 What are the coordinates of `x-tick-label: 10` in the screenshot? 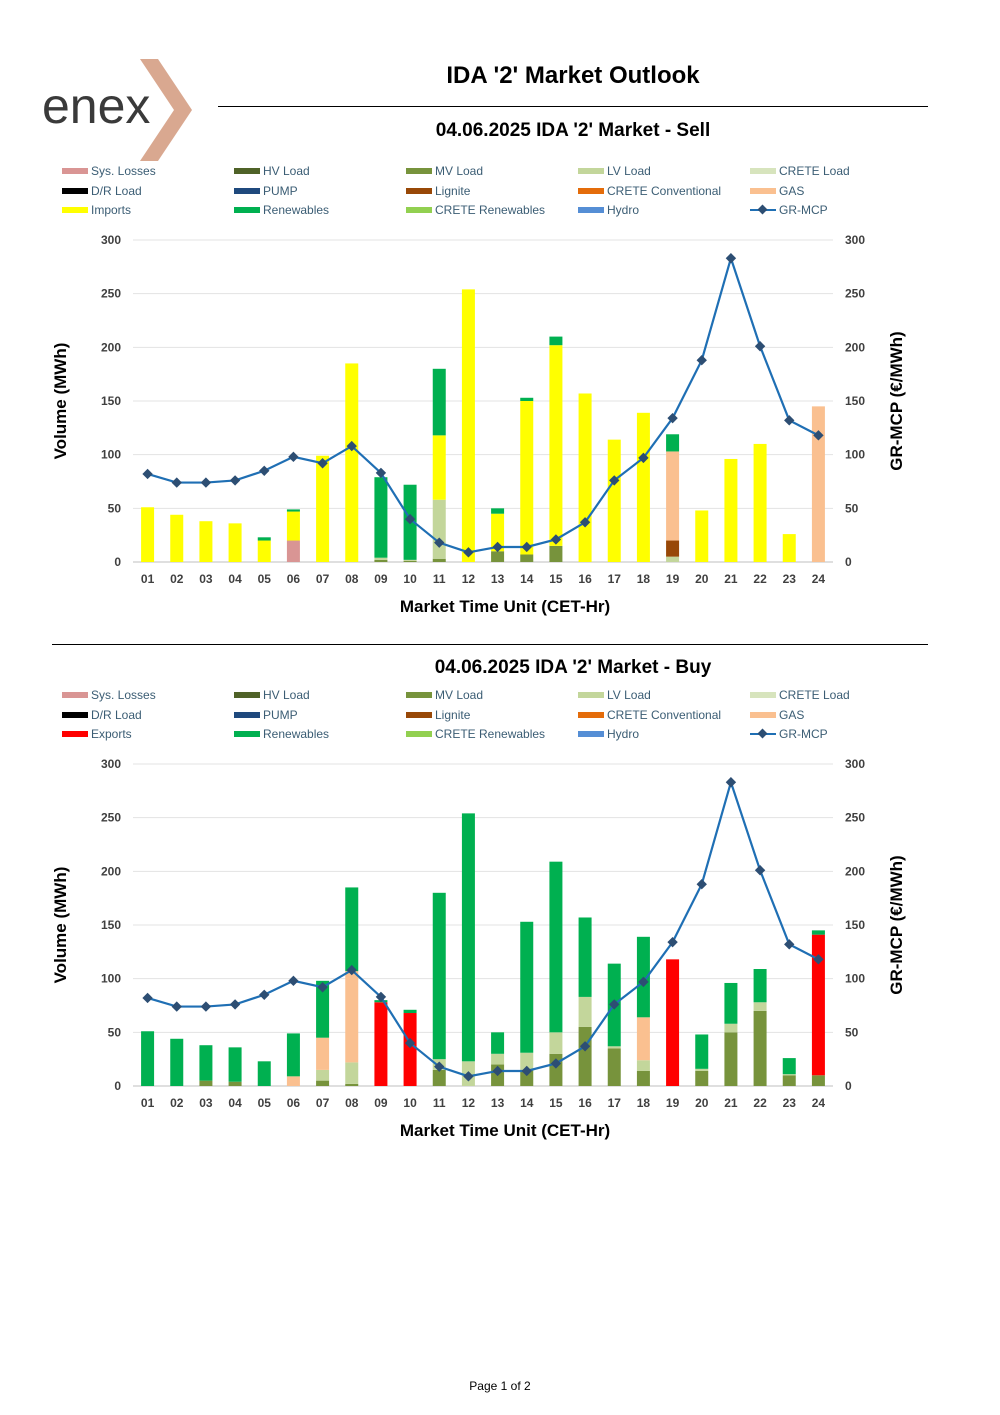 It's located at (410, 579).